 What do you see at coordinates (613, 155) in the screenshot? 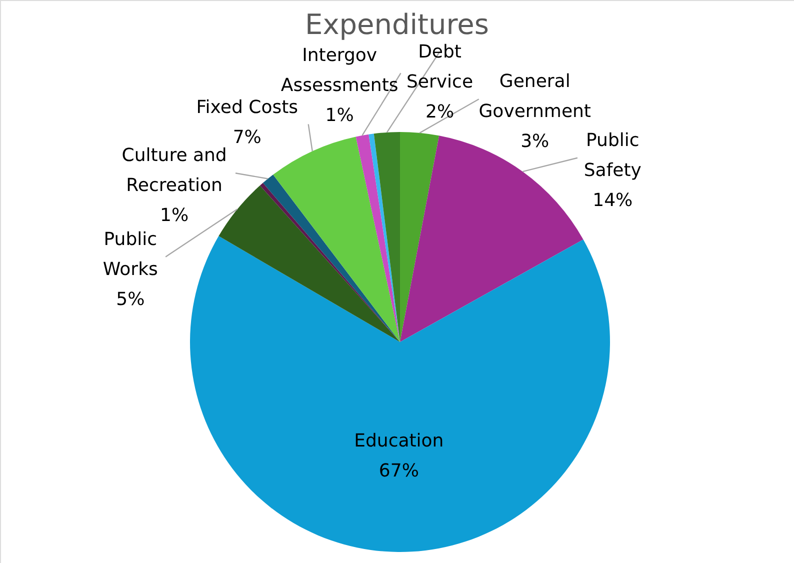
I see `slice-label: Public Safety` at bounding box center [613, 155].